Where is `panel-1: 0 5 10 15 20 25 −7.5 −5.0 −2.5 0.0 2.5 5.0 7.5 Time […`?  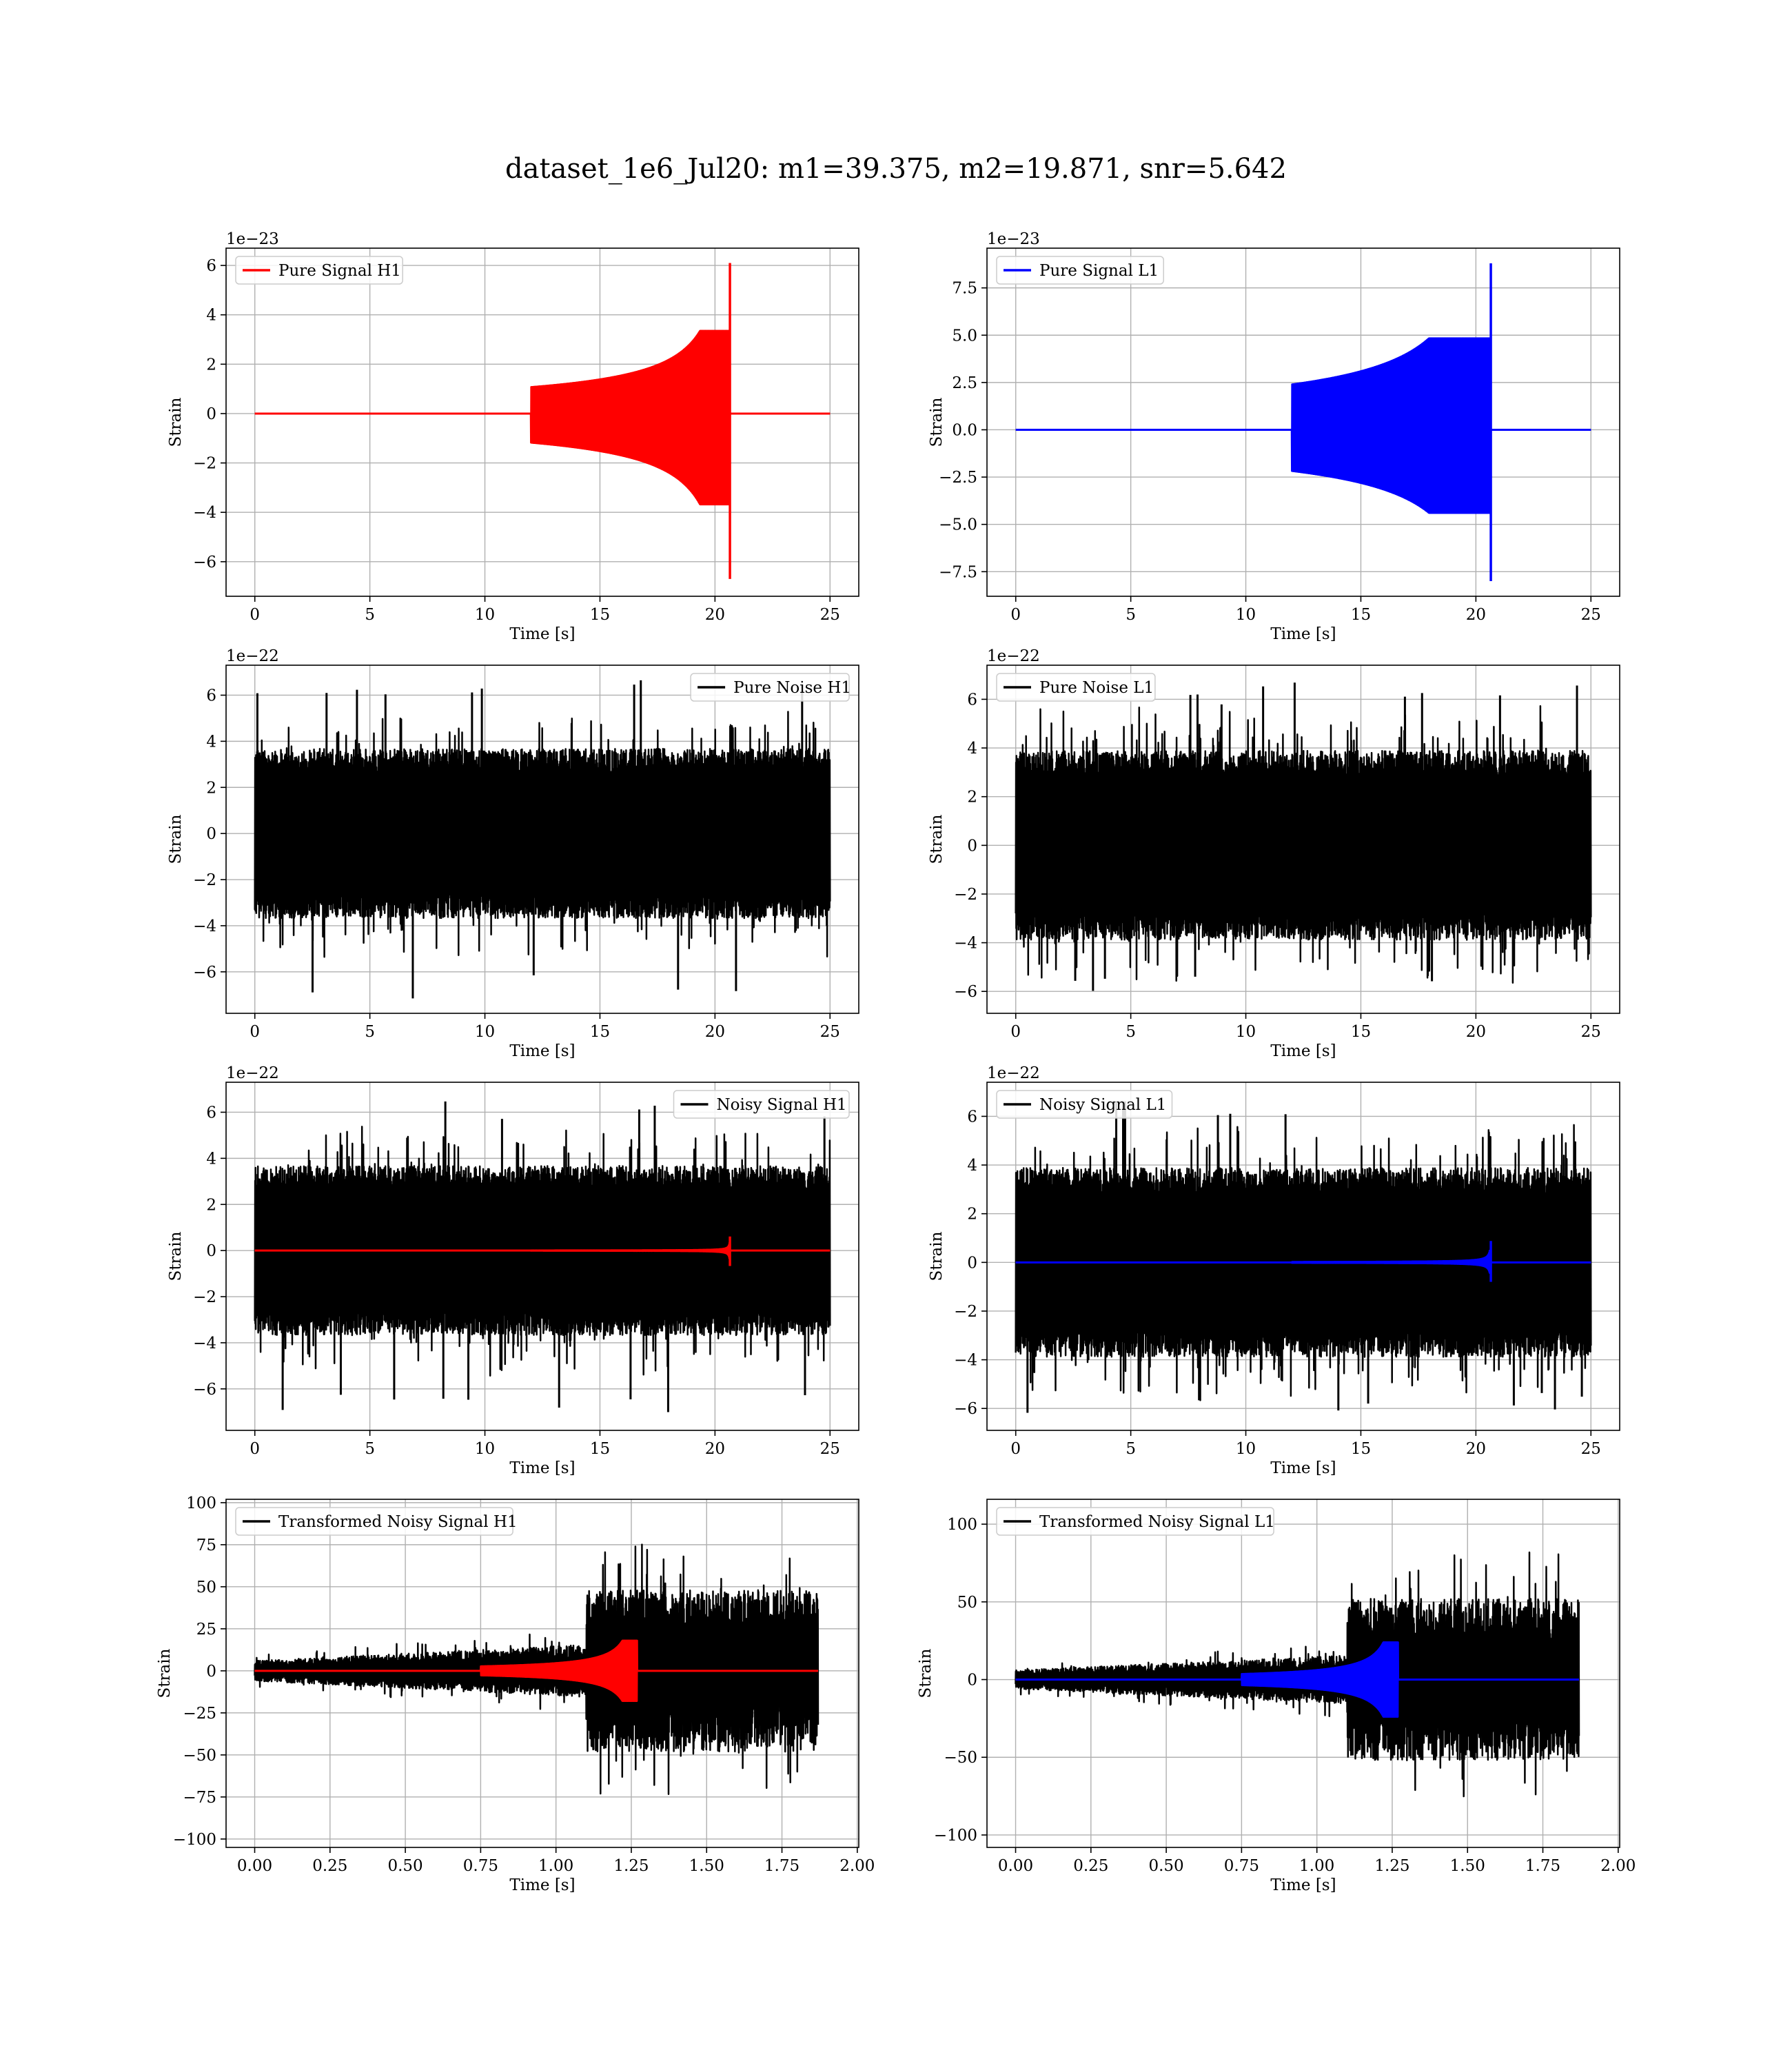 panel-1: 0 5 10 15 20 25 −7.5 −5.0 −2.5 0.0 2.5 5.0 7.5 Time [… is located at coordinates (1274, 436).